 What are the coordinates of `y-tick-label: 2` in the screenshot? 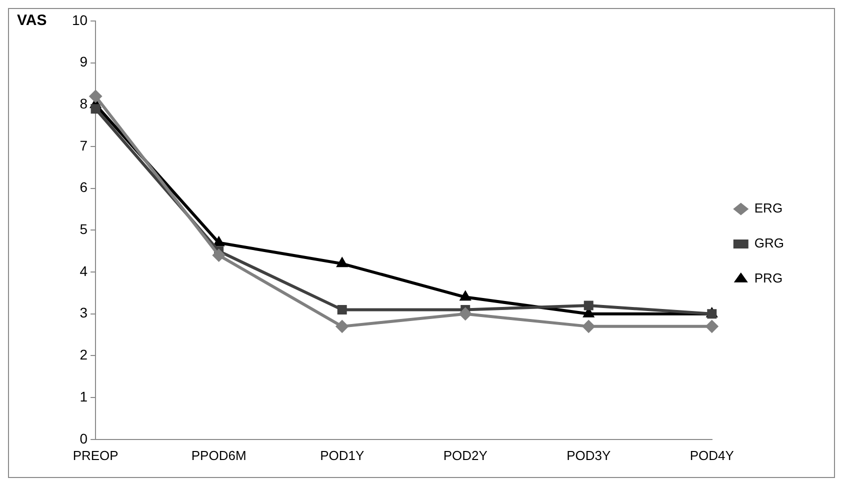 It's located at (84, 354).